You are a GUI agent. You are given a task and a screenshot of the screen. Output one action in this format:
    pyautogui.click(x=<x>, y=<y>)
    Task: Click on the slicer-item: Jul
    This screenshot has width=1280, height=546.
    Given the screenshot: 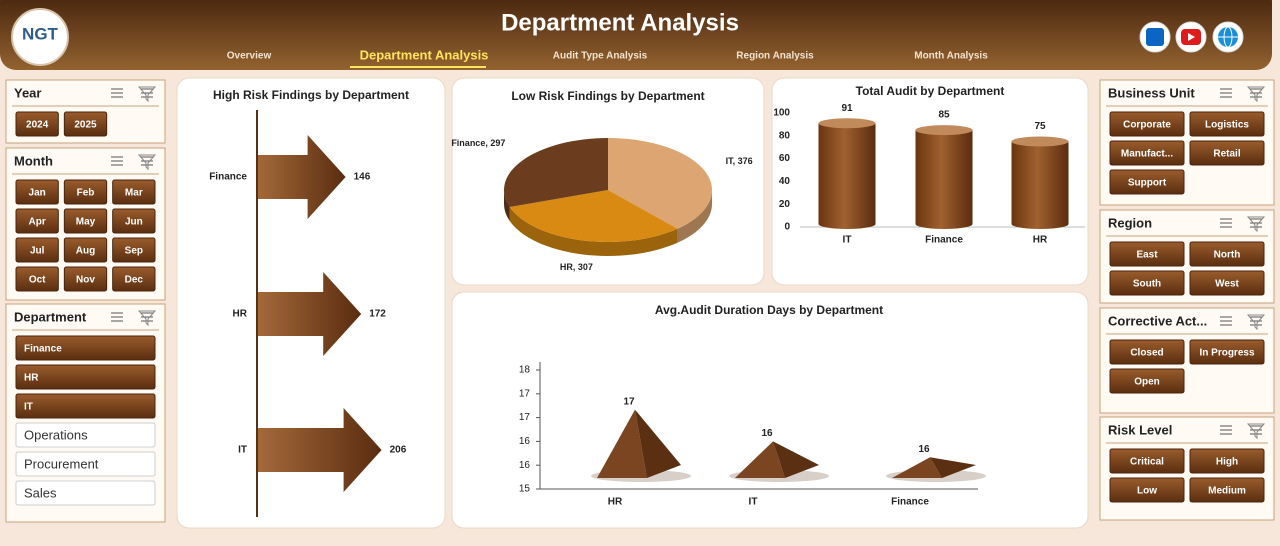 What is the action you would take?
    pyautogui.click(x=37, y=251)
    